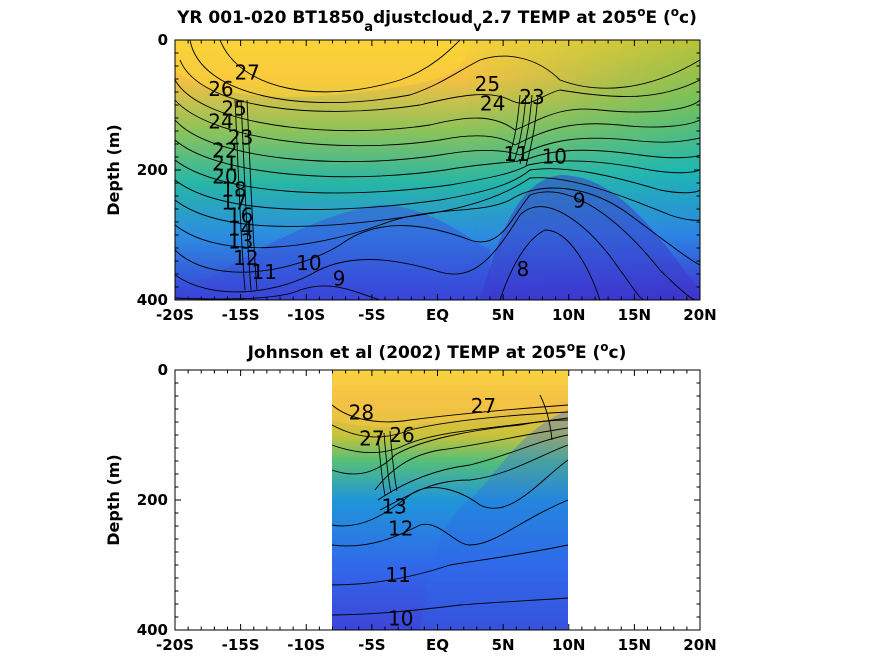  I want to click on bottom-x-tick-label: 5N, so click(503, 645).